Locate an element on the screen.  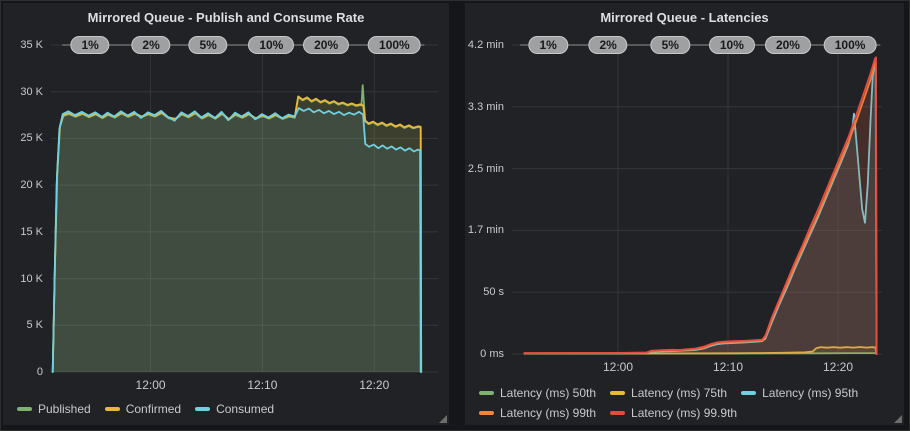
legend-series-label: Consumed is located at coordinates (245, 409).